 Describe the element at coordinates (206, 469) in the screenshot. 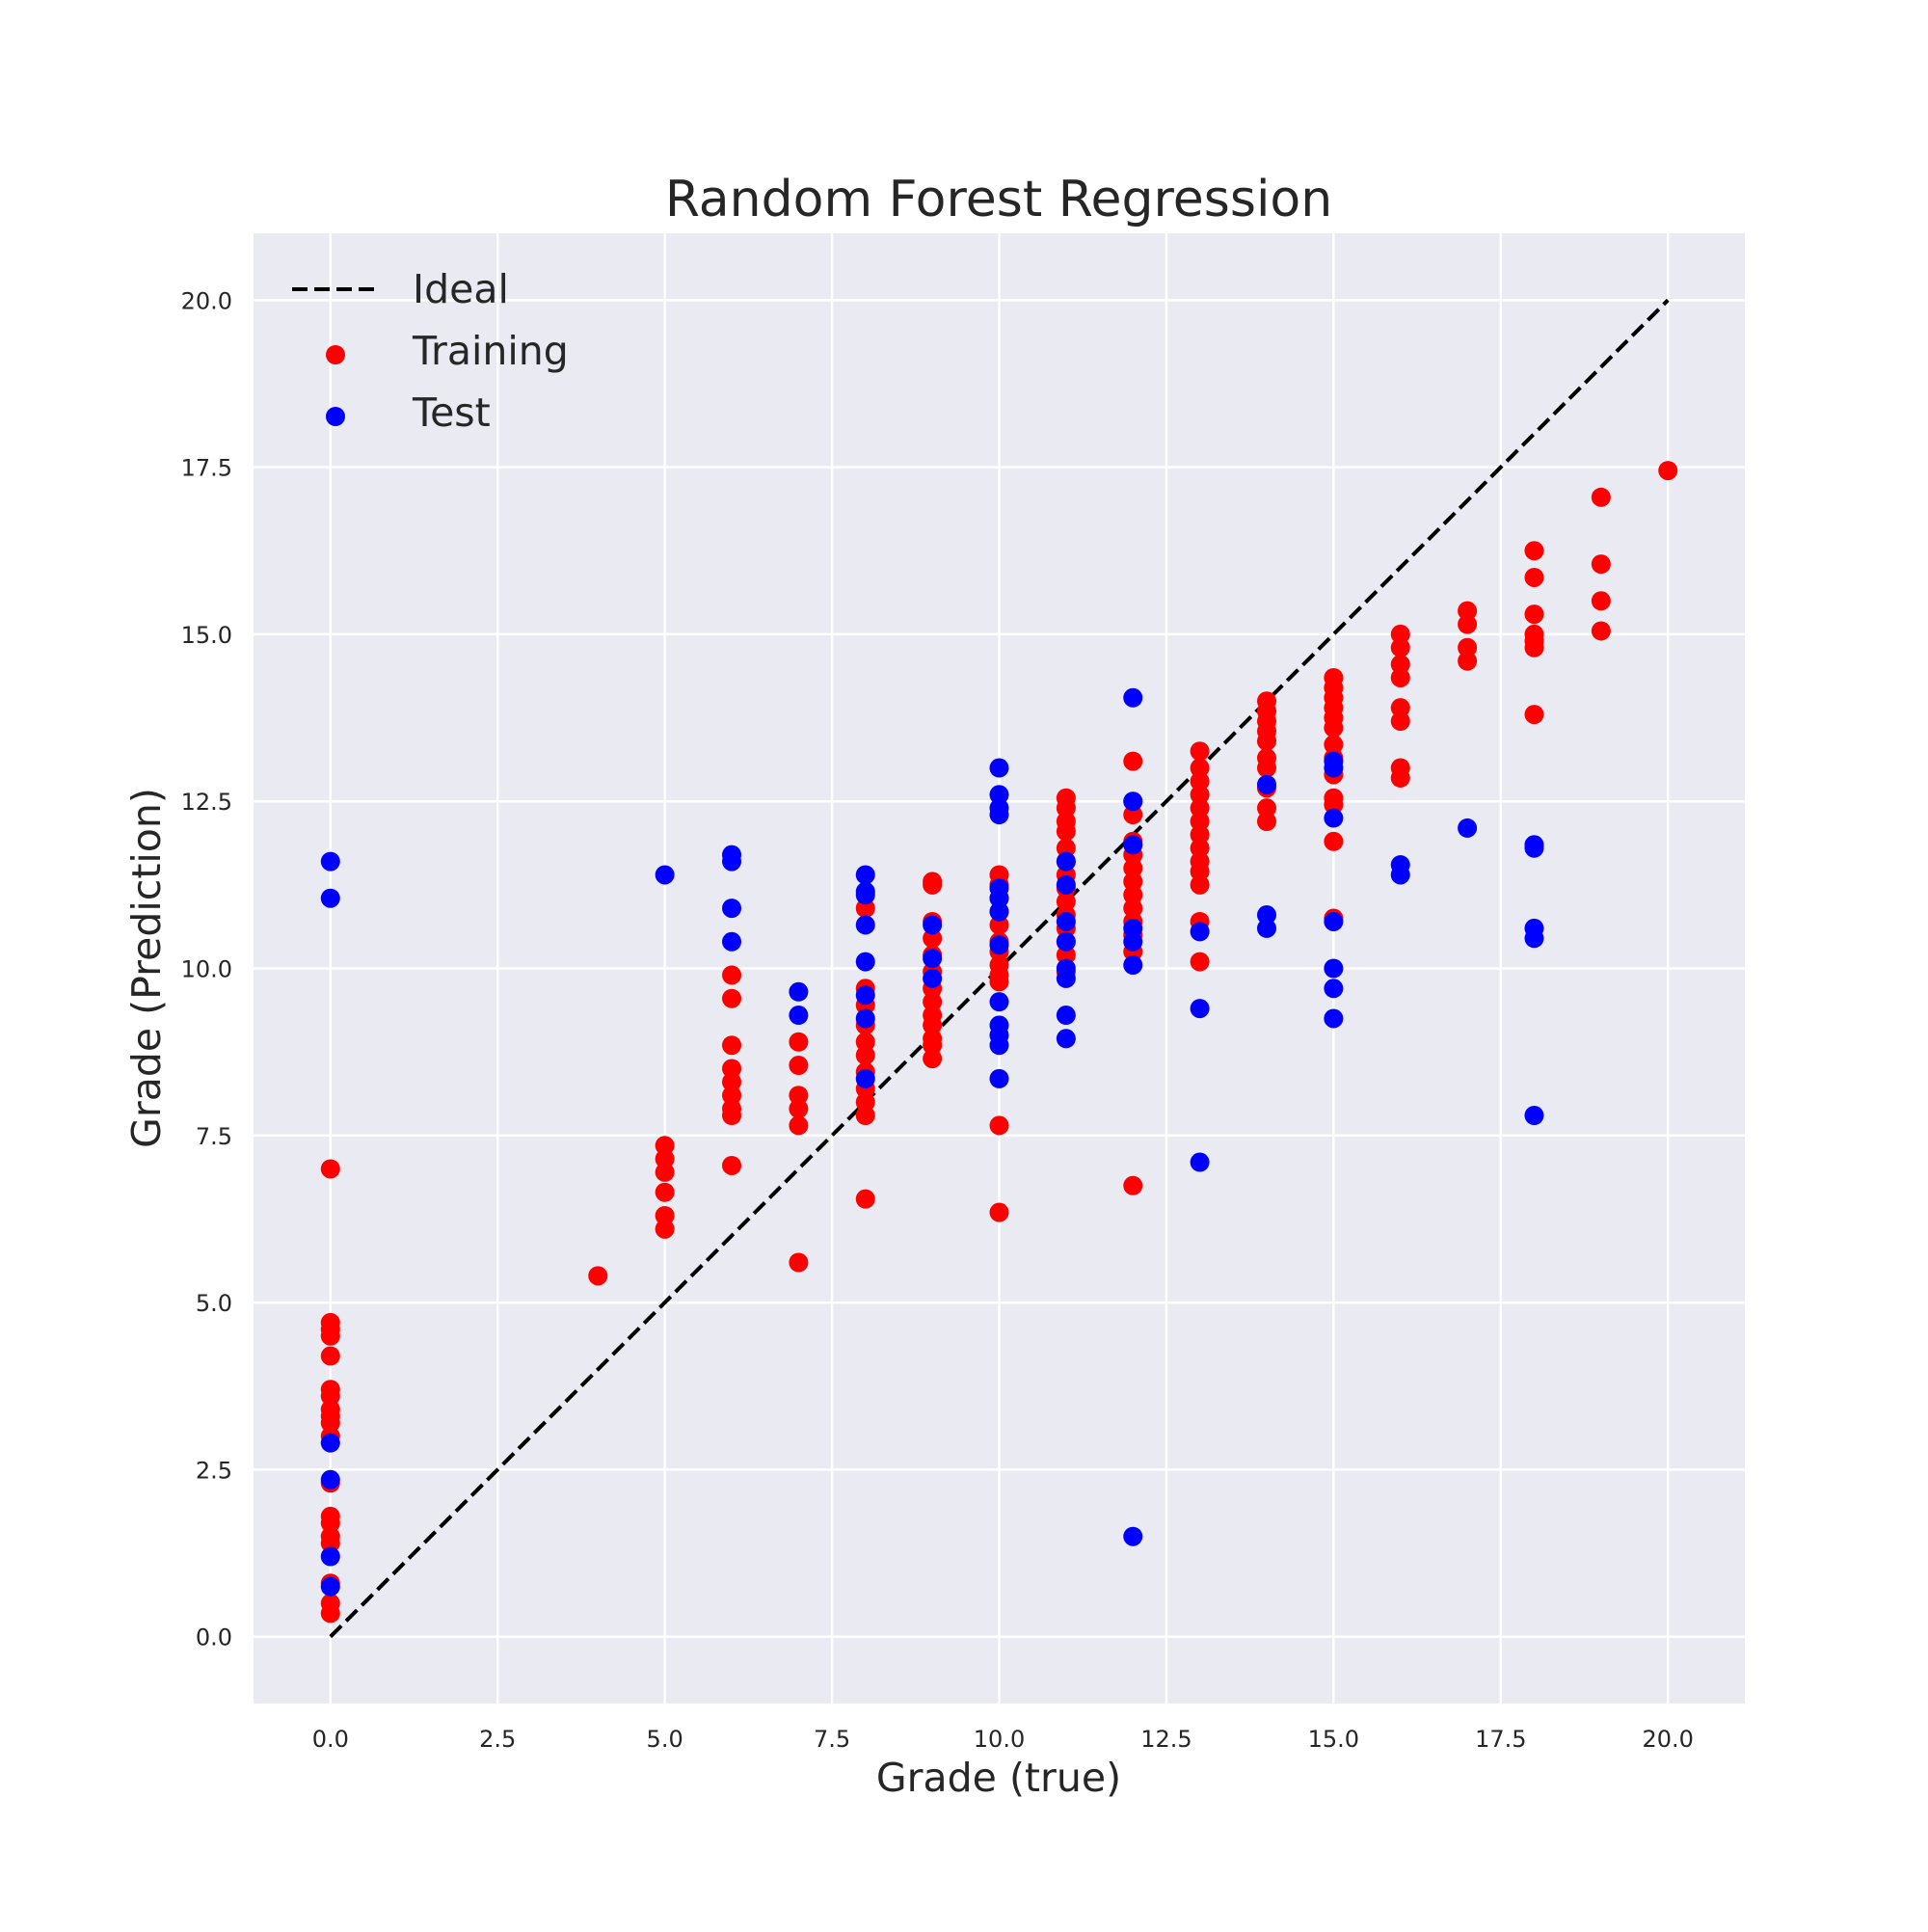

I see `y-tick-label: 17.5` at that location.